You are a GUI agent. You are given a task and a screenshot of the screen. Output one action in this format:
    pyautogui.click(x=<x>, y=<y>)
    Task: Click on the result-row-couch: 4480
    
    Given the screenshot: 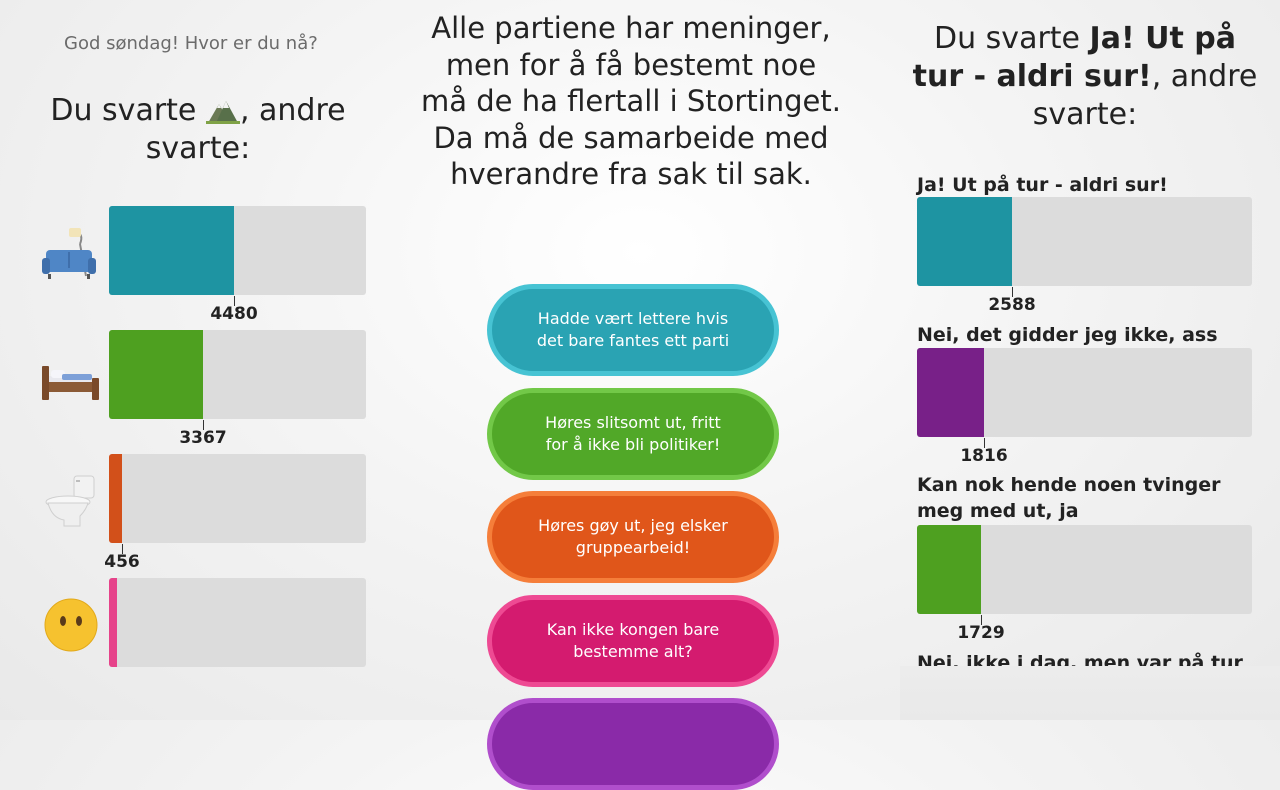 What is the action you would take?
    pyautogui.click(x=205, y=265)
    